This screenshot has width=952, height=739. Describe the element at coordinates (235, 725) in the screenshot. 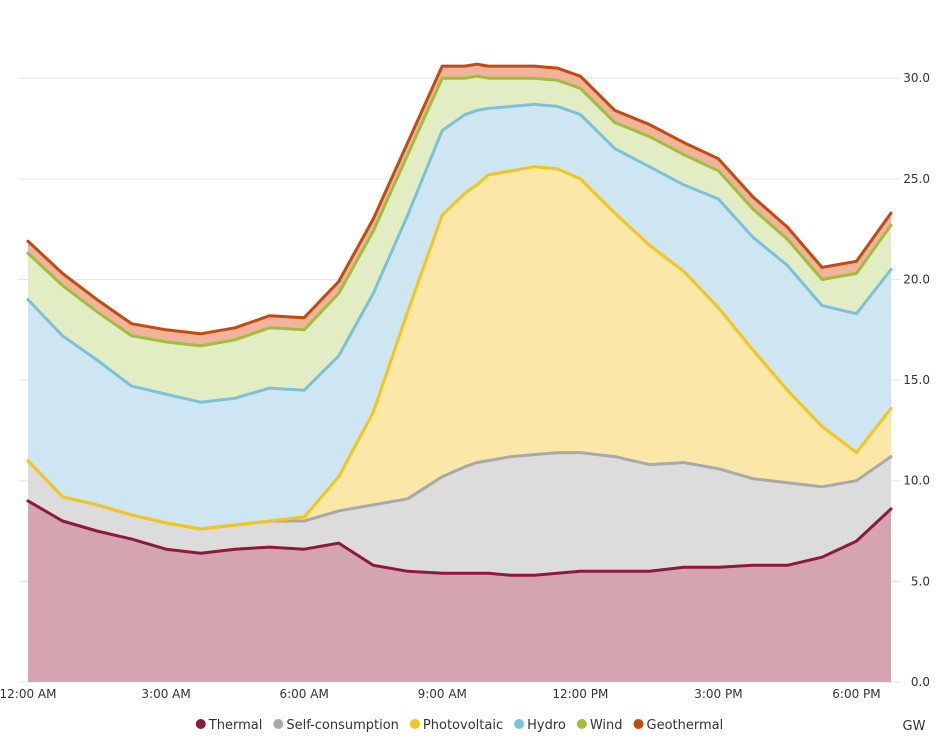

I see `legend-label: Thermal` at that location.